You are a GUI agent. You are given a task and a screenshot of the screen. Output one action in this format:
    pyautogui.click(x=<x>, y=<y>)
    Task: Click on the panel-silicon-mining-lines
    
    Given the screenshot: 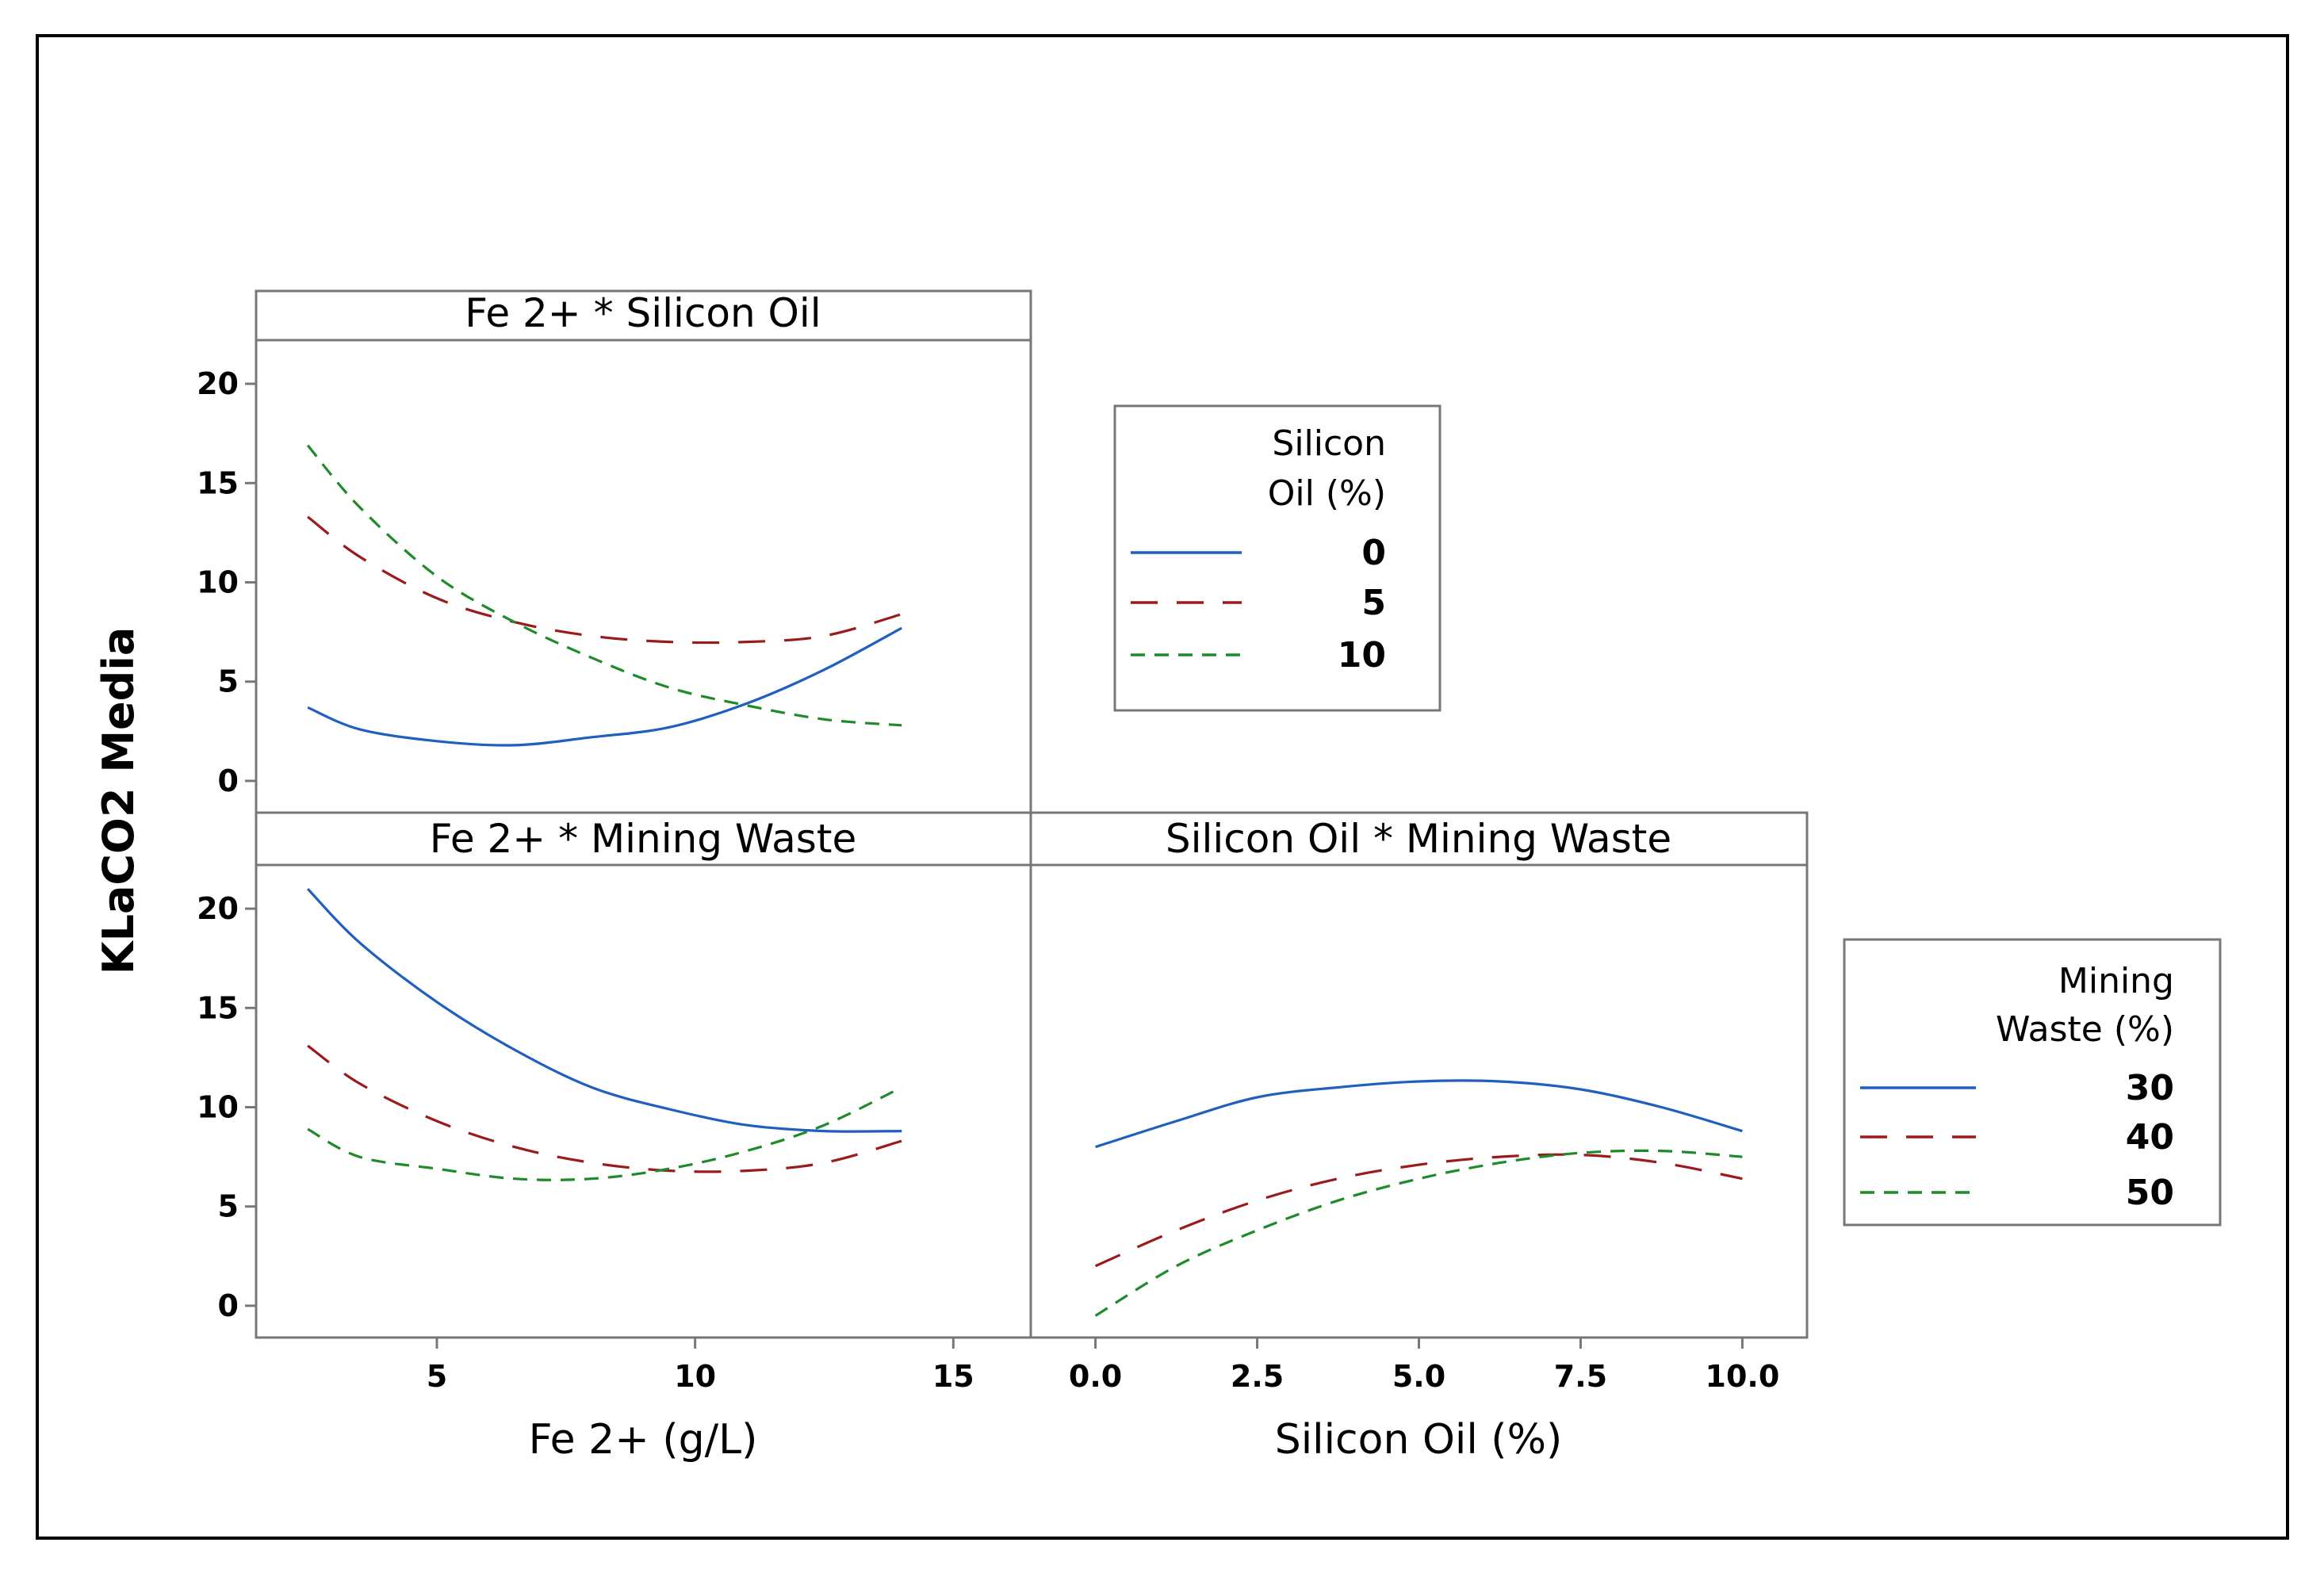 What is the action you would take?
    pyautogui.click(x=1418, y=1198)
    